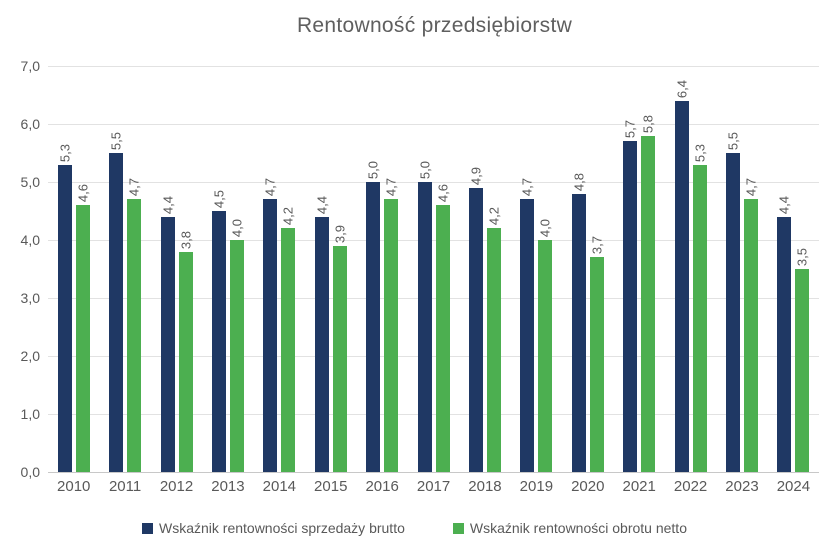 This screenshot has width=829, height=555. Describe the element at coordinates (476, 175) in the screenshot. I see `bar-value-label: 4,9` at that location.